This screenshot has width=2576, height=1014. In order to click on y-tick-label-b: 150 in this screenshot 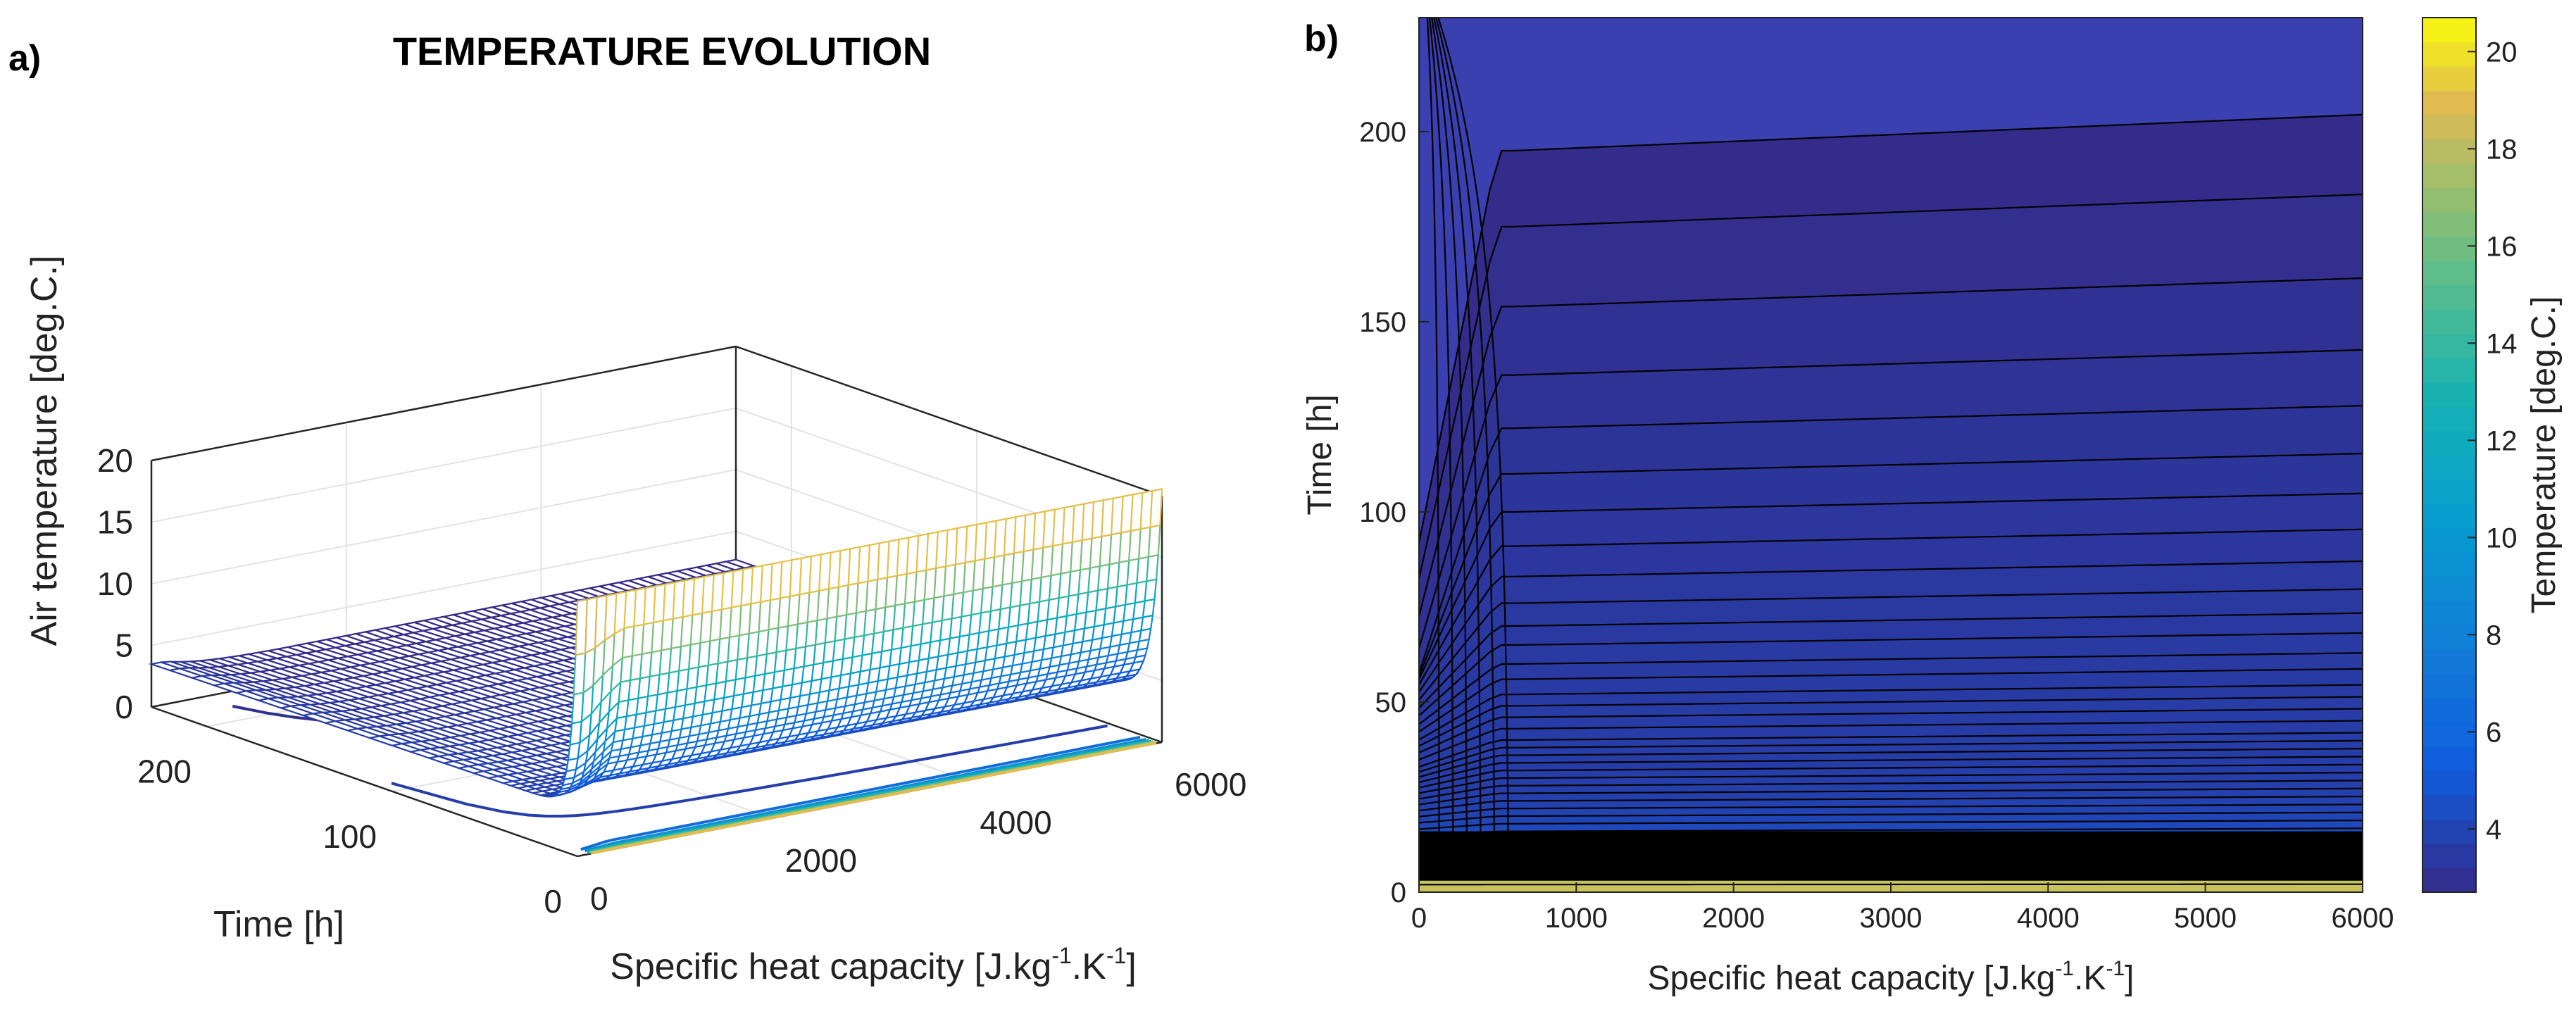, I will do `click(1382, 322)`.